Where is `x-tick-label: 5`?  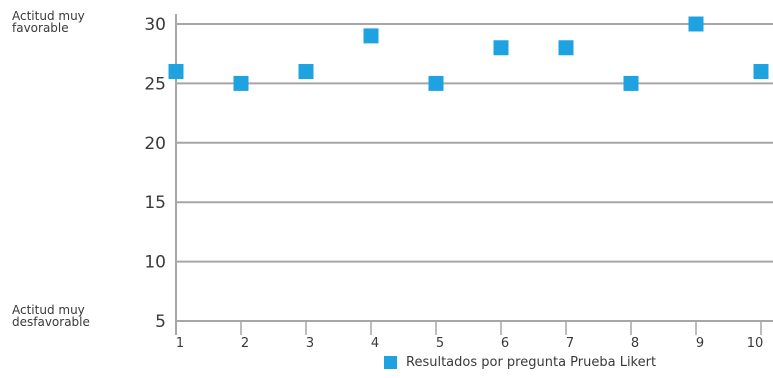 x-tick-label: 5 is located at coordinates (440, 343).